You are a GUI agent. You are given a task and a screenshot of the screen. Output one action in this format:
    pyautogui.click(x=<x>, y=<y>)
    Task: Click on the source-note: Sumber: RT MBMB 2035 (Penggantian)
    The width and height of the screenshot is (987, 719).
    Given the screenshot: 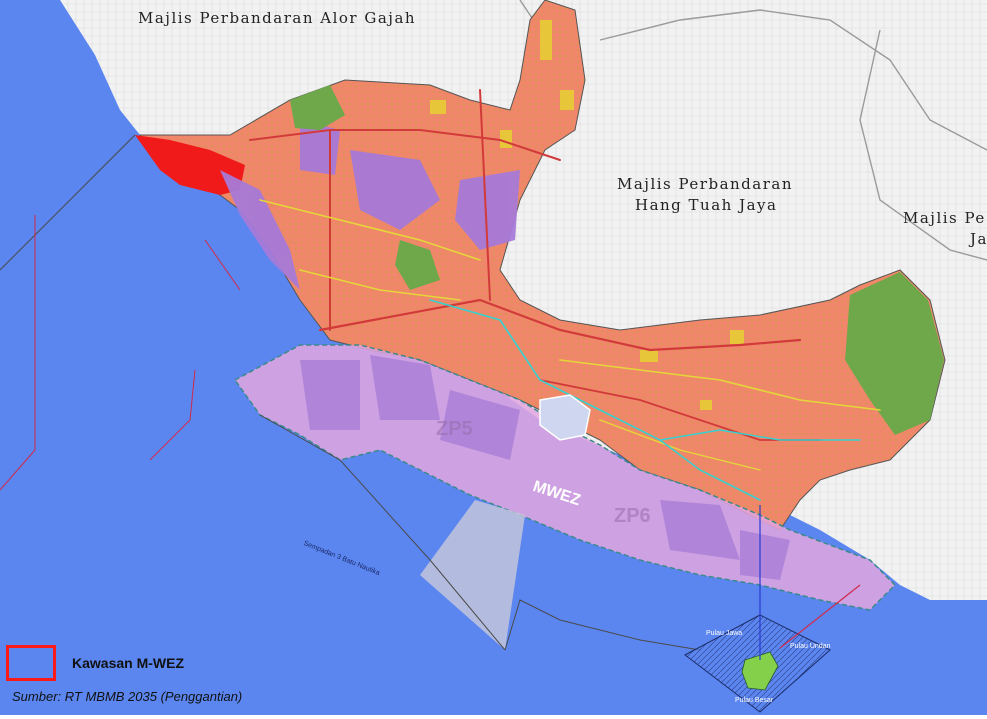 What is the action you would take?
    pyautogui.click(x=127, y=696)
    